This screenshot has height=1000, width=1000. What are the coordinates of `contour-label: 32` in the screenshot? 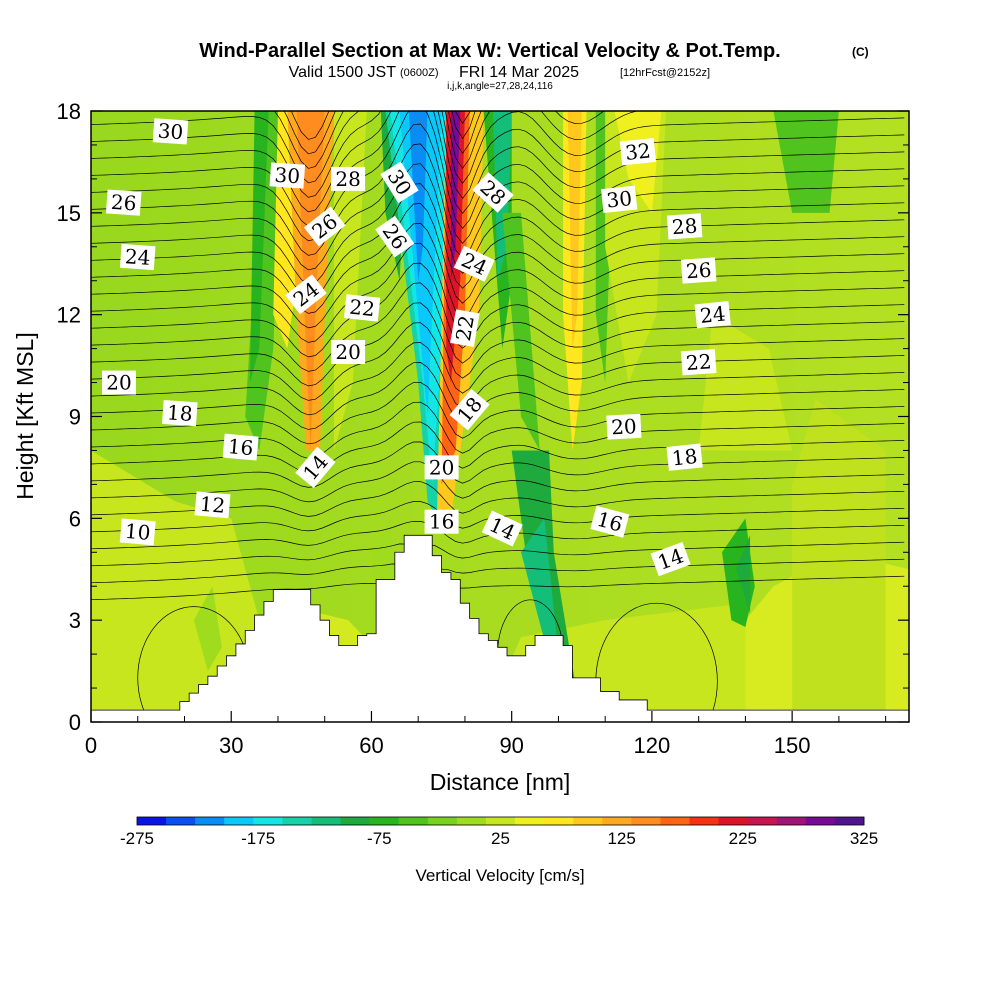 It's located at (638, 151).